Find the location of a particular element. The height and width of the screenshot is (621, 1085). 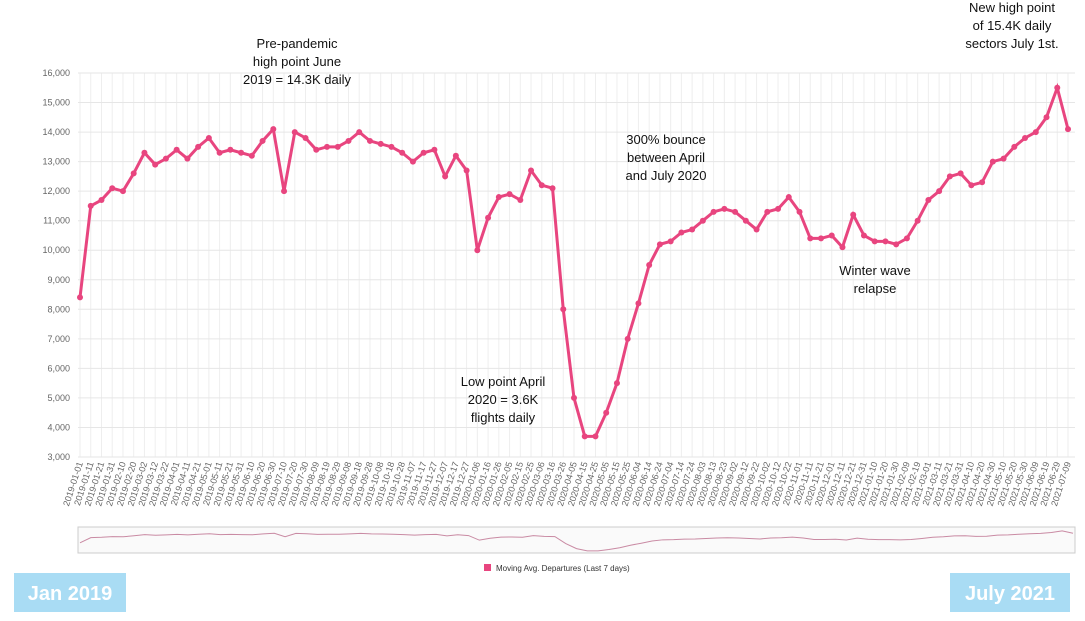

y-tick-label: 9,000 is located at coordinates (58, 280).